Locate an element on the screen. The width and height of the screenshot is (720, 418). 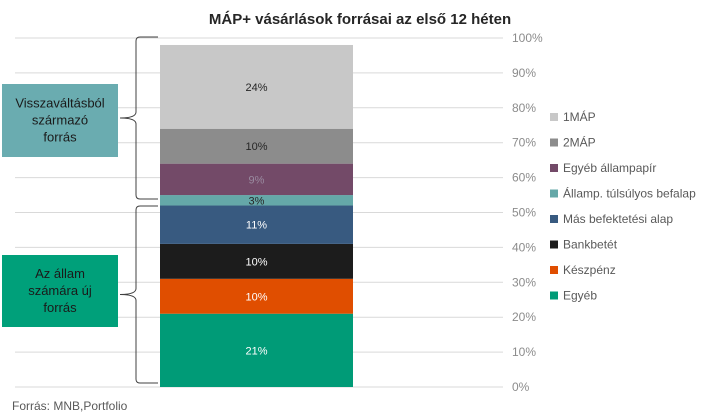
y-axis: 0% 10% 20% 30% 40% 50% 60% 70% 80% 90% 100% is located at coordinates (527, 212).